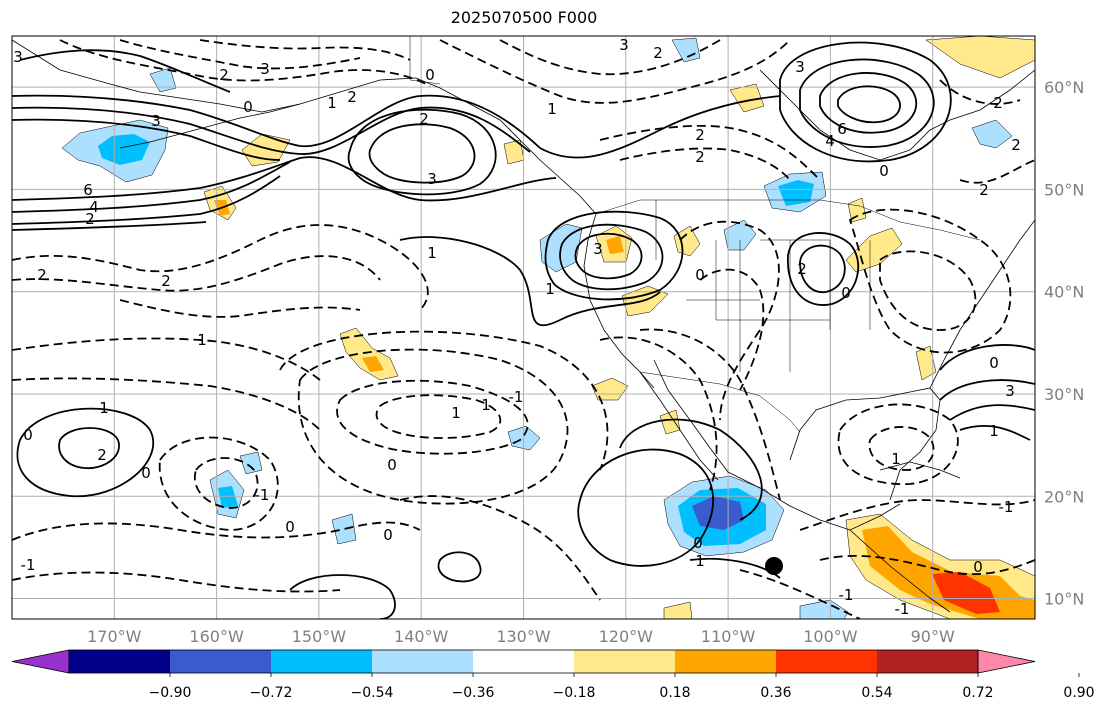 This screenshot has height=712, width=1105. What do you see at coordinates (372, 693) in the screenshot?
I see `colorbar-tick-label: −0.54` at bounding box center [372, 693].